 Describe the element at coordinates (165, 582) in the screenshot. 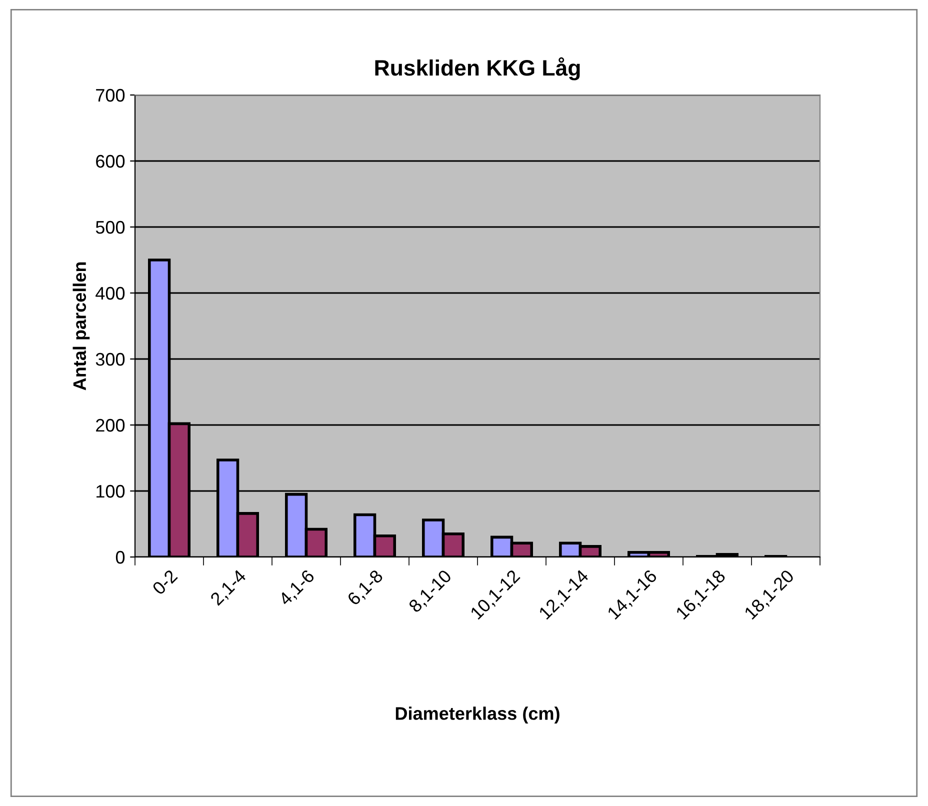

I see `x-tick-label: 0-2` at that location.